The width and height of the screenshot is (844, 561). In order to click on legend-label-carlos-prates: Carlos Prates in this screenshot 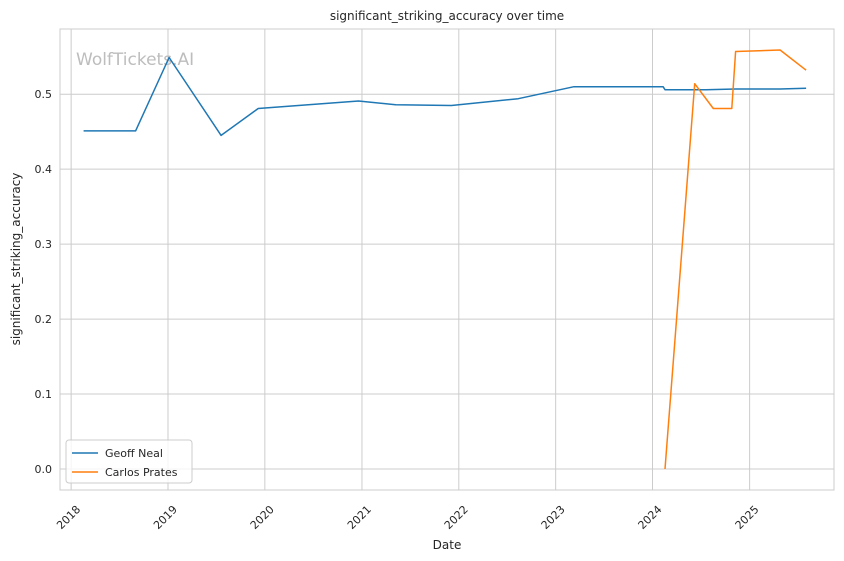, I will do `click(141, 472)`.